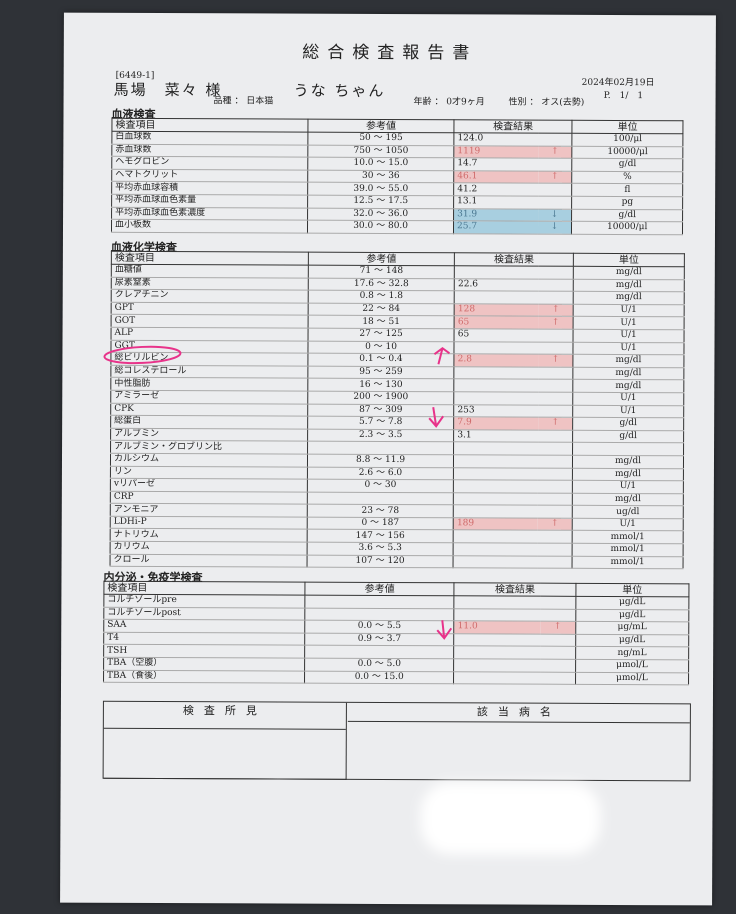 Image resolution: width=736 pixels, height=914 pixels. What do you see at coordinates (436, 417) in the screenshot?
I see `down-arrow-annotation` at bounding box center [436, 417].